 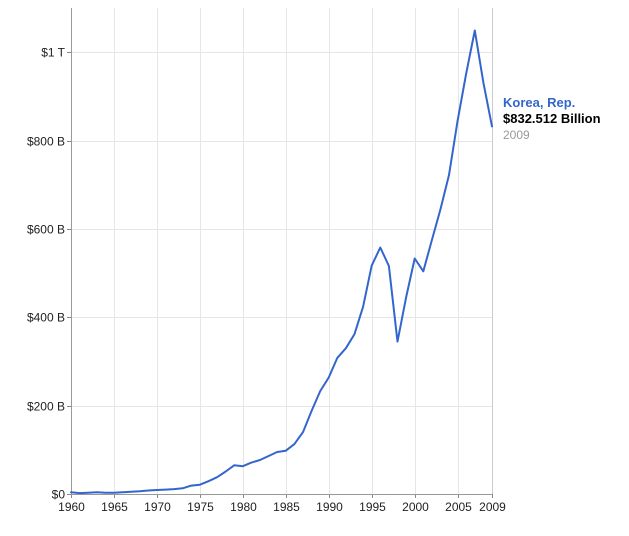 I want to click on y-tick-label: $600 B, so click(x=46, y=230).